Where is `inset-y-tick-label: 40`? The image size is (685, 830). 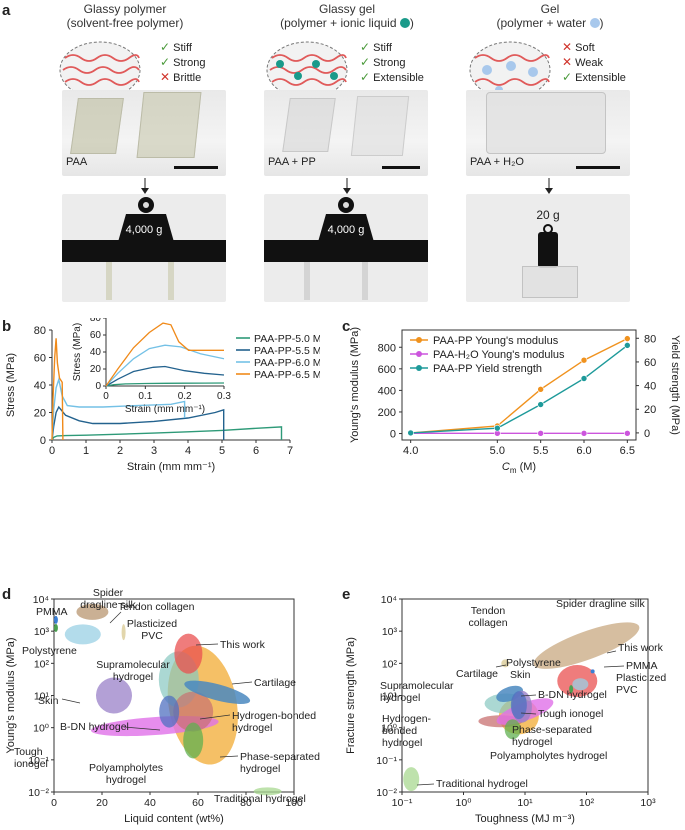 inset-y-tick-label: 40 is located at coordinates (96, 352).